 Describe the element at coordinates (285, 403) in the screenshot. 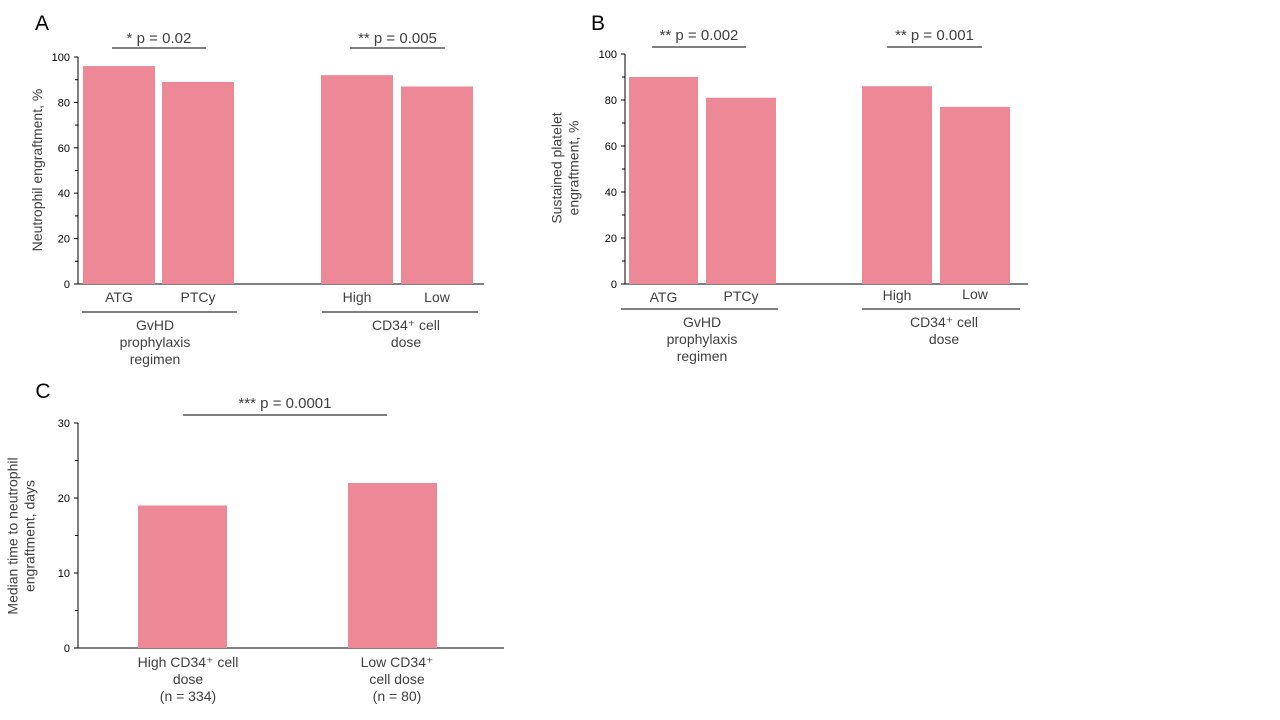

I see `panel-C-p-value: *** p = 0.0001` at that location.